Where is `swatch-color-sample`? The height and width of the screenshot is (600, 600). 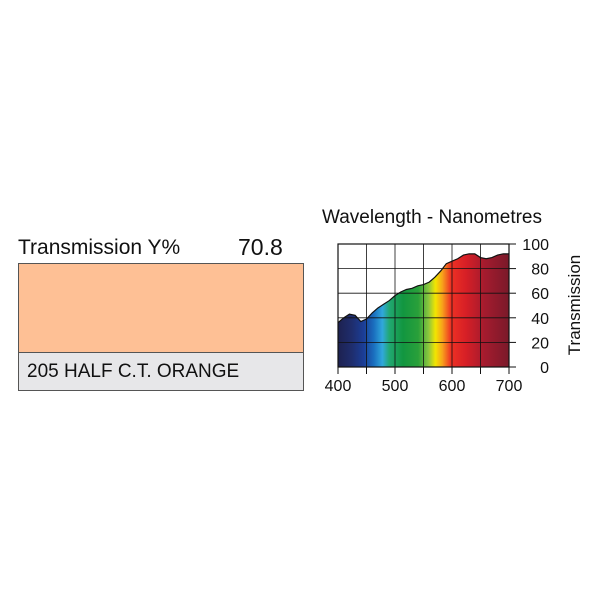 swatch-color-sample is located at coordinates (161, 308).